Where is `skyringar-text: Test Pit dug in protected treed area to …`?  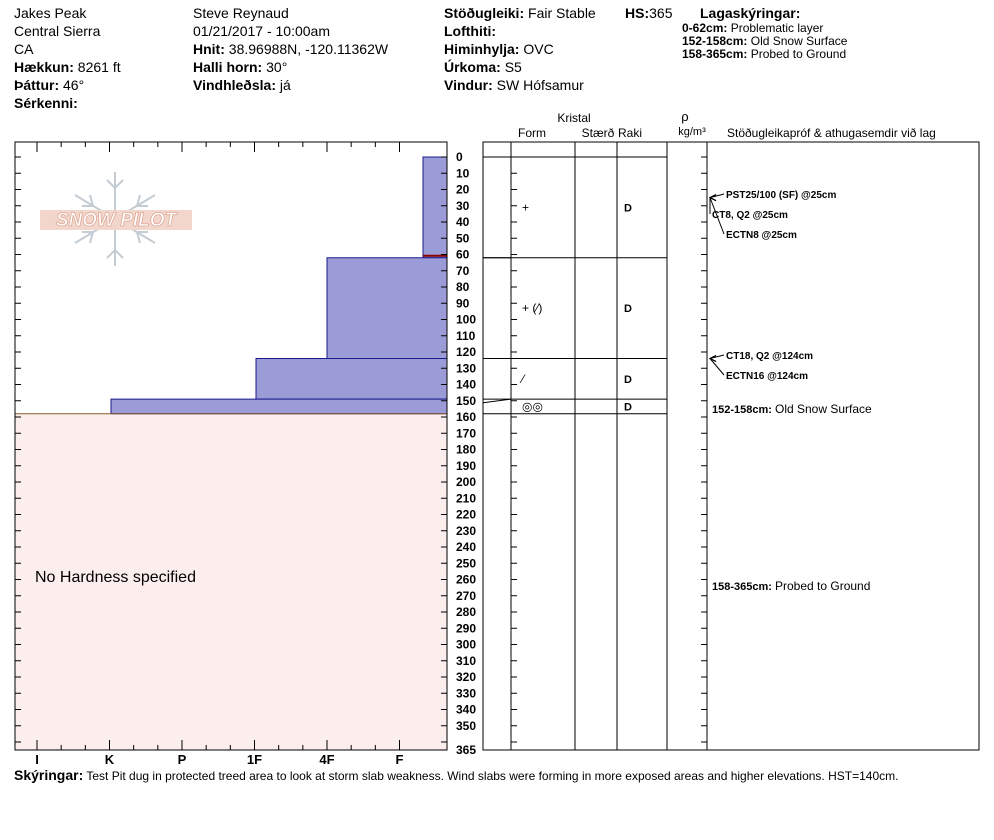
skyringar-text: Test Pit dug in protected treed area to … is located at coordinates (492, 776).